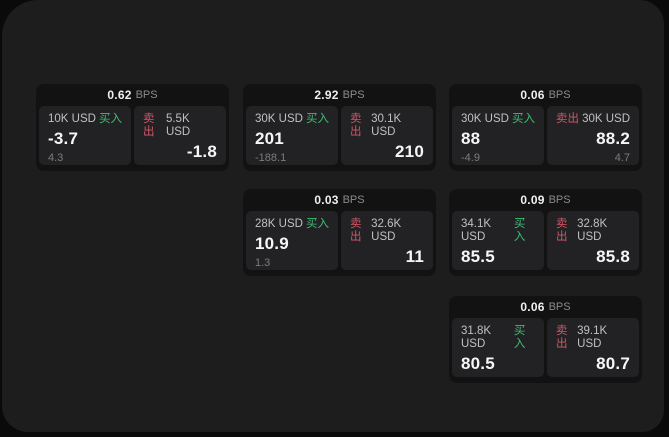 The width and height of the screenshot is (669, 437). I want to click on sell-panel-top: 卖出 32.6K USD, so click(387, 231).